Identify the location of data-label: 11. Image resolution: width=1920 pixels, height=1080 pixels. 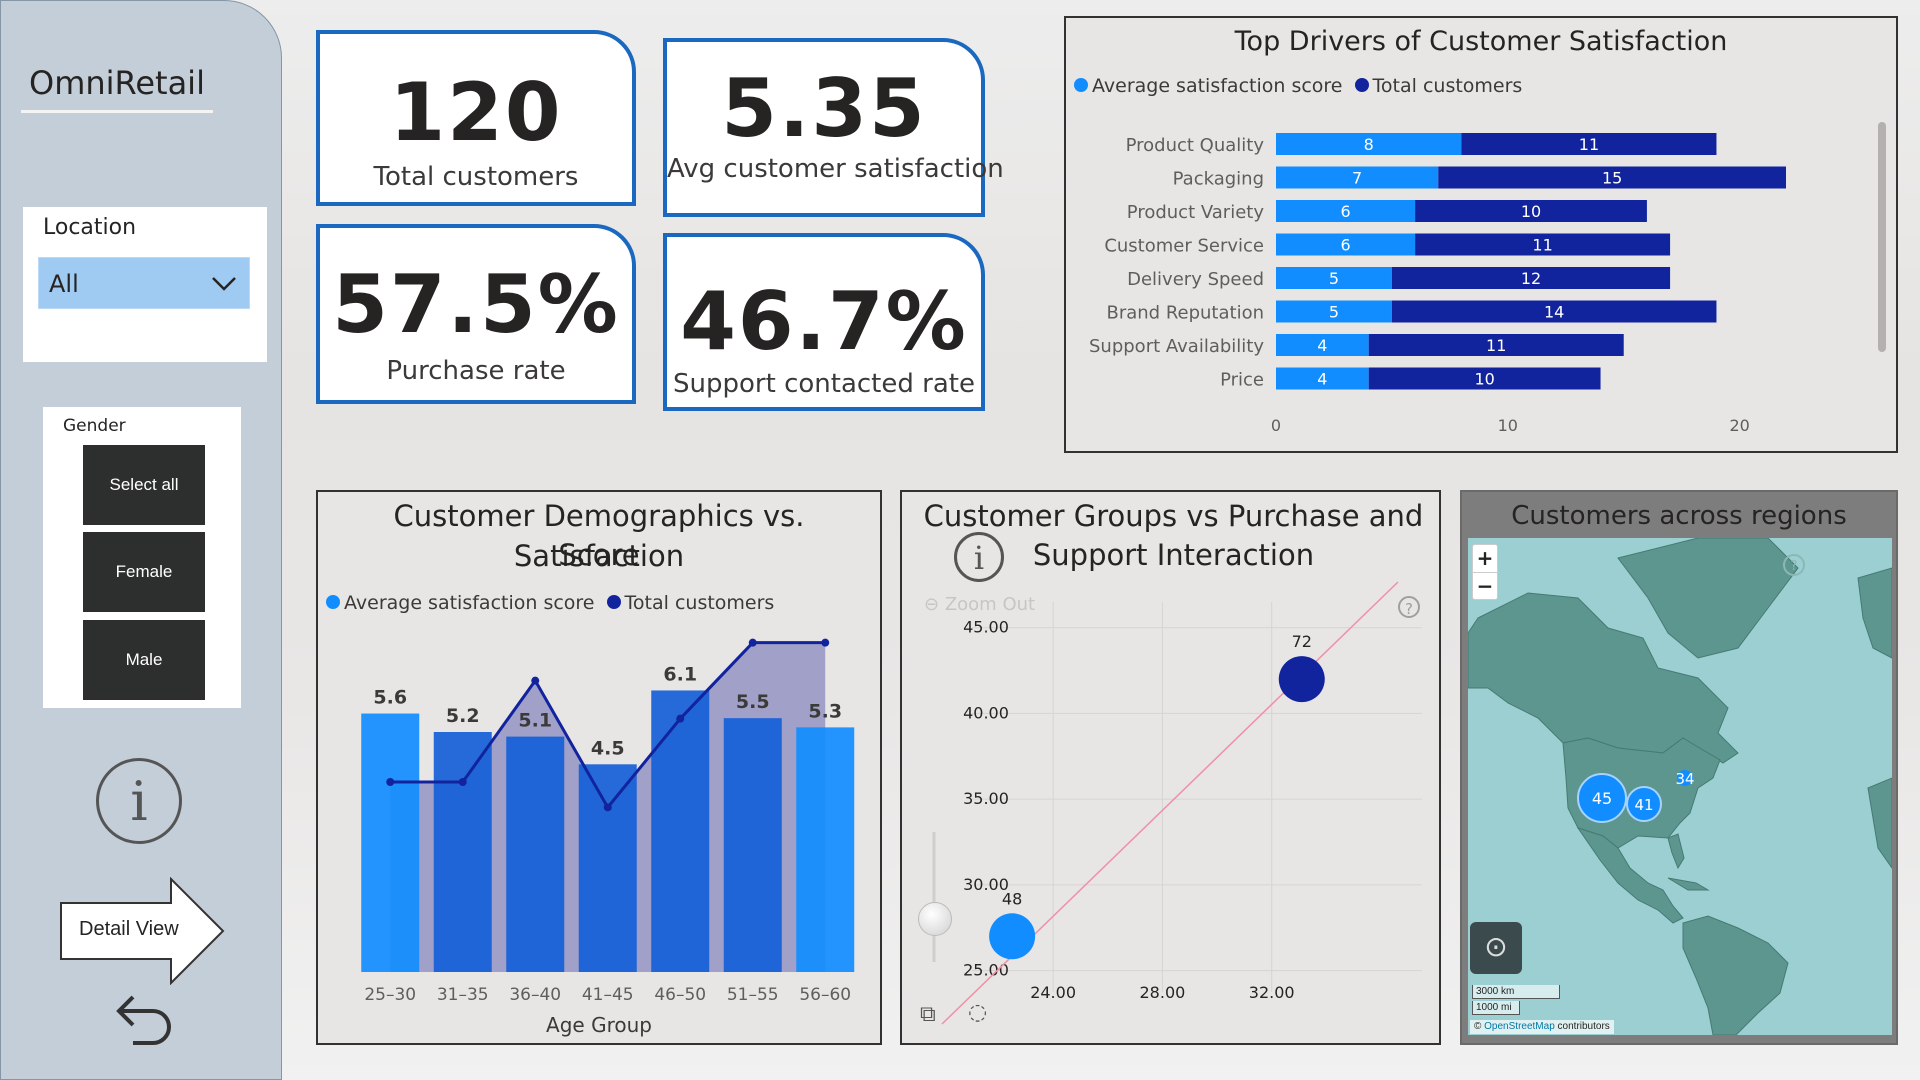
(1542, 245).